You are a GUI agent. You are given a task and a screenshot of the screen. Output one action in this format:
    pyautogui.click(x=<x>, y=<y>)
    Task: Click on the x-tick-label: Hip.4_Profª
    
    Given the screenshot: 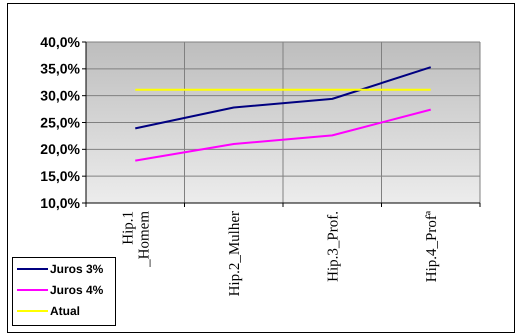 What is the action you would take?
    pyautogui.click(x=432, y=246)
    